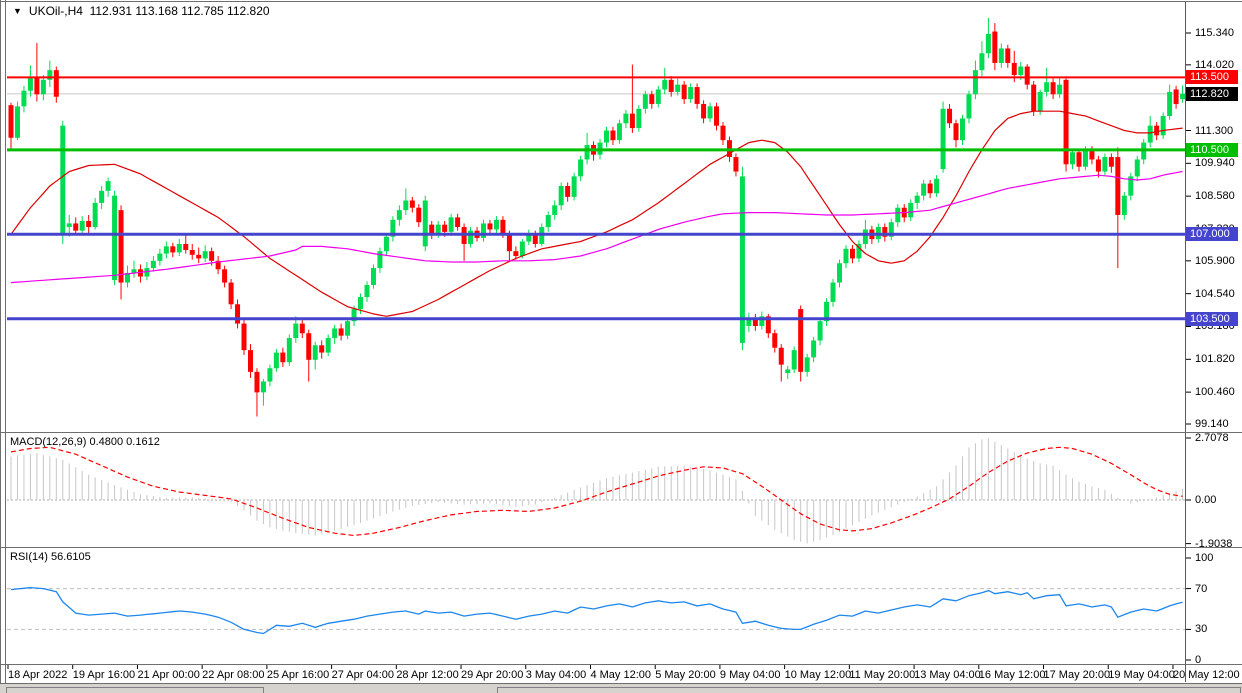  Describe the element at coordinates (0, 346) in the screenshot. I see `window-border-left-outer` at that location.